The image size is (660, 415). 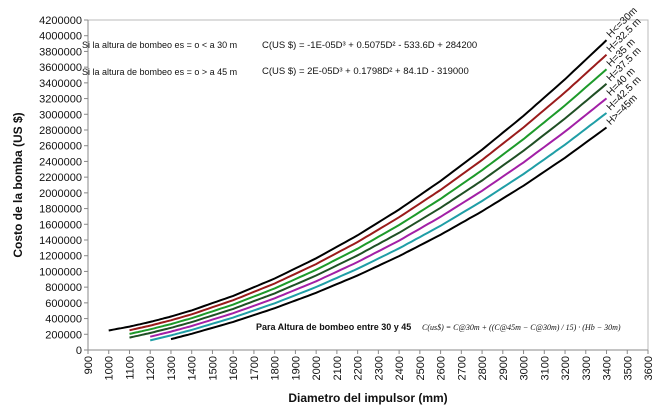 What do you see at coordinates (63, 288) in the screenshot?
I see `y-tick-label: 800000` at bounding box center [63, 288].